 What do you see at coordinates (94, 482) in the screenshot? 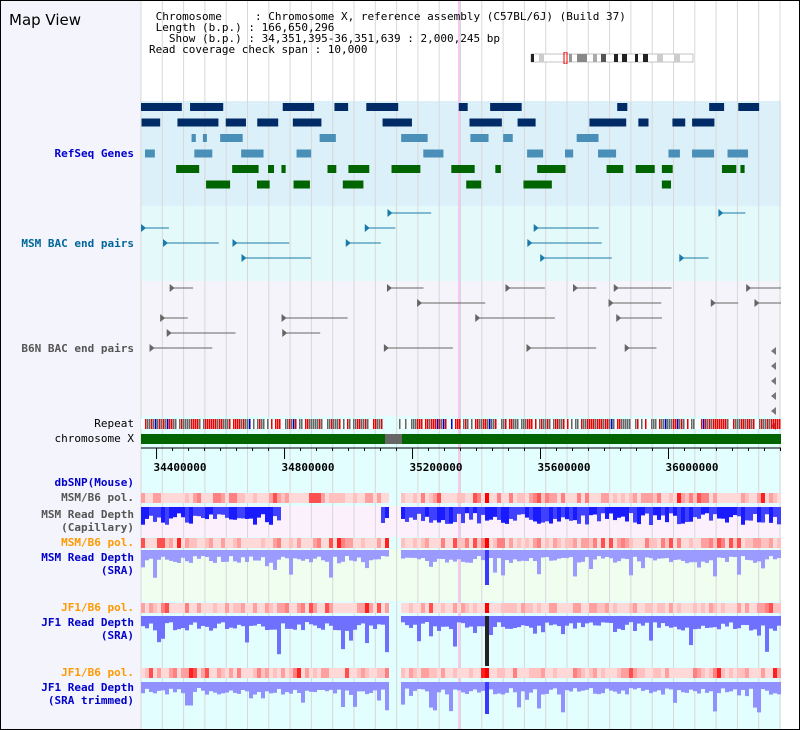
I see `dbsnp-link: dbSNP(Mouse)` at bounding box center [94, 482].